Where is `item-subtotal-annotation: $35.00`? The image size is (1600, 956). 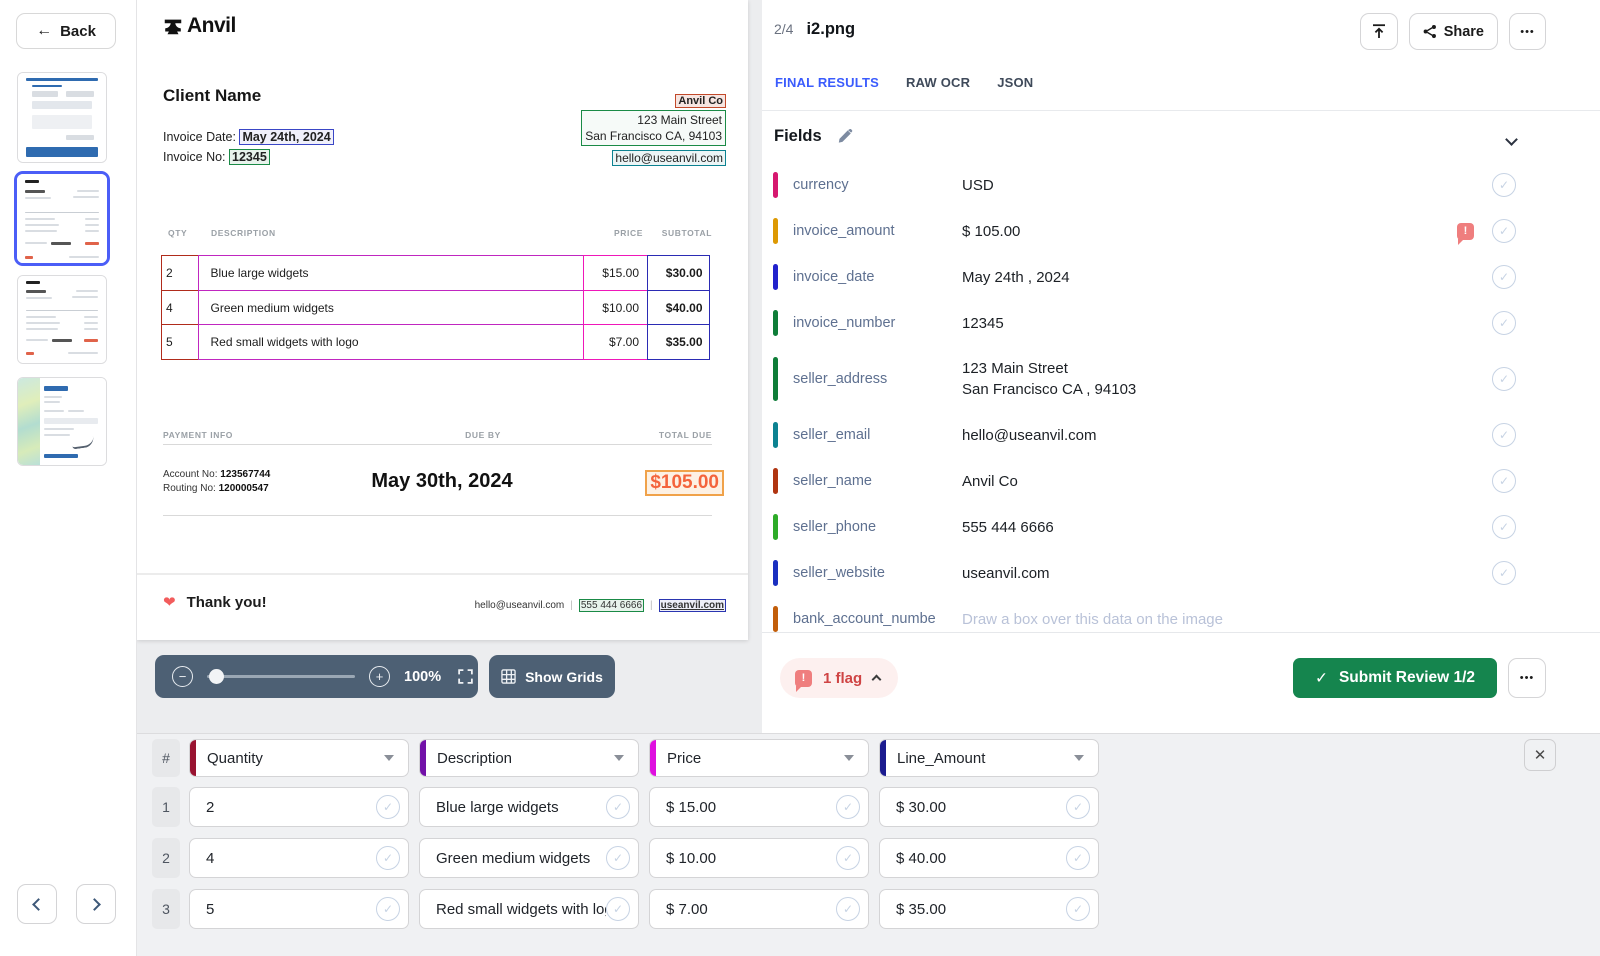
item-subtotal-annotation: $35.00 is located at coordinates (678, 342).